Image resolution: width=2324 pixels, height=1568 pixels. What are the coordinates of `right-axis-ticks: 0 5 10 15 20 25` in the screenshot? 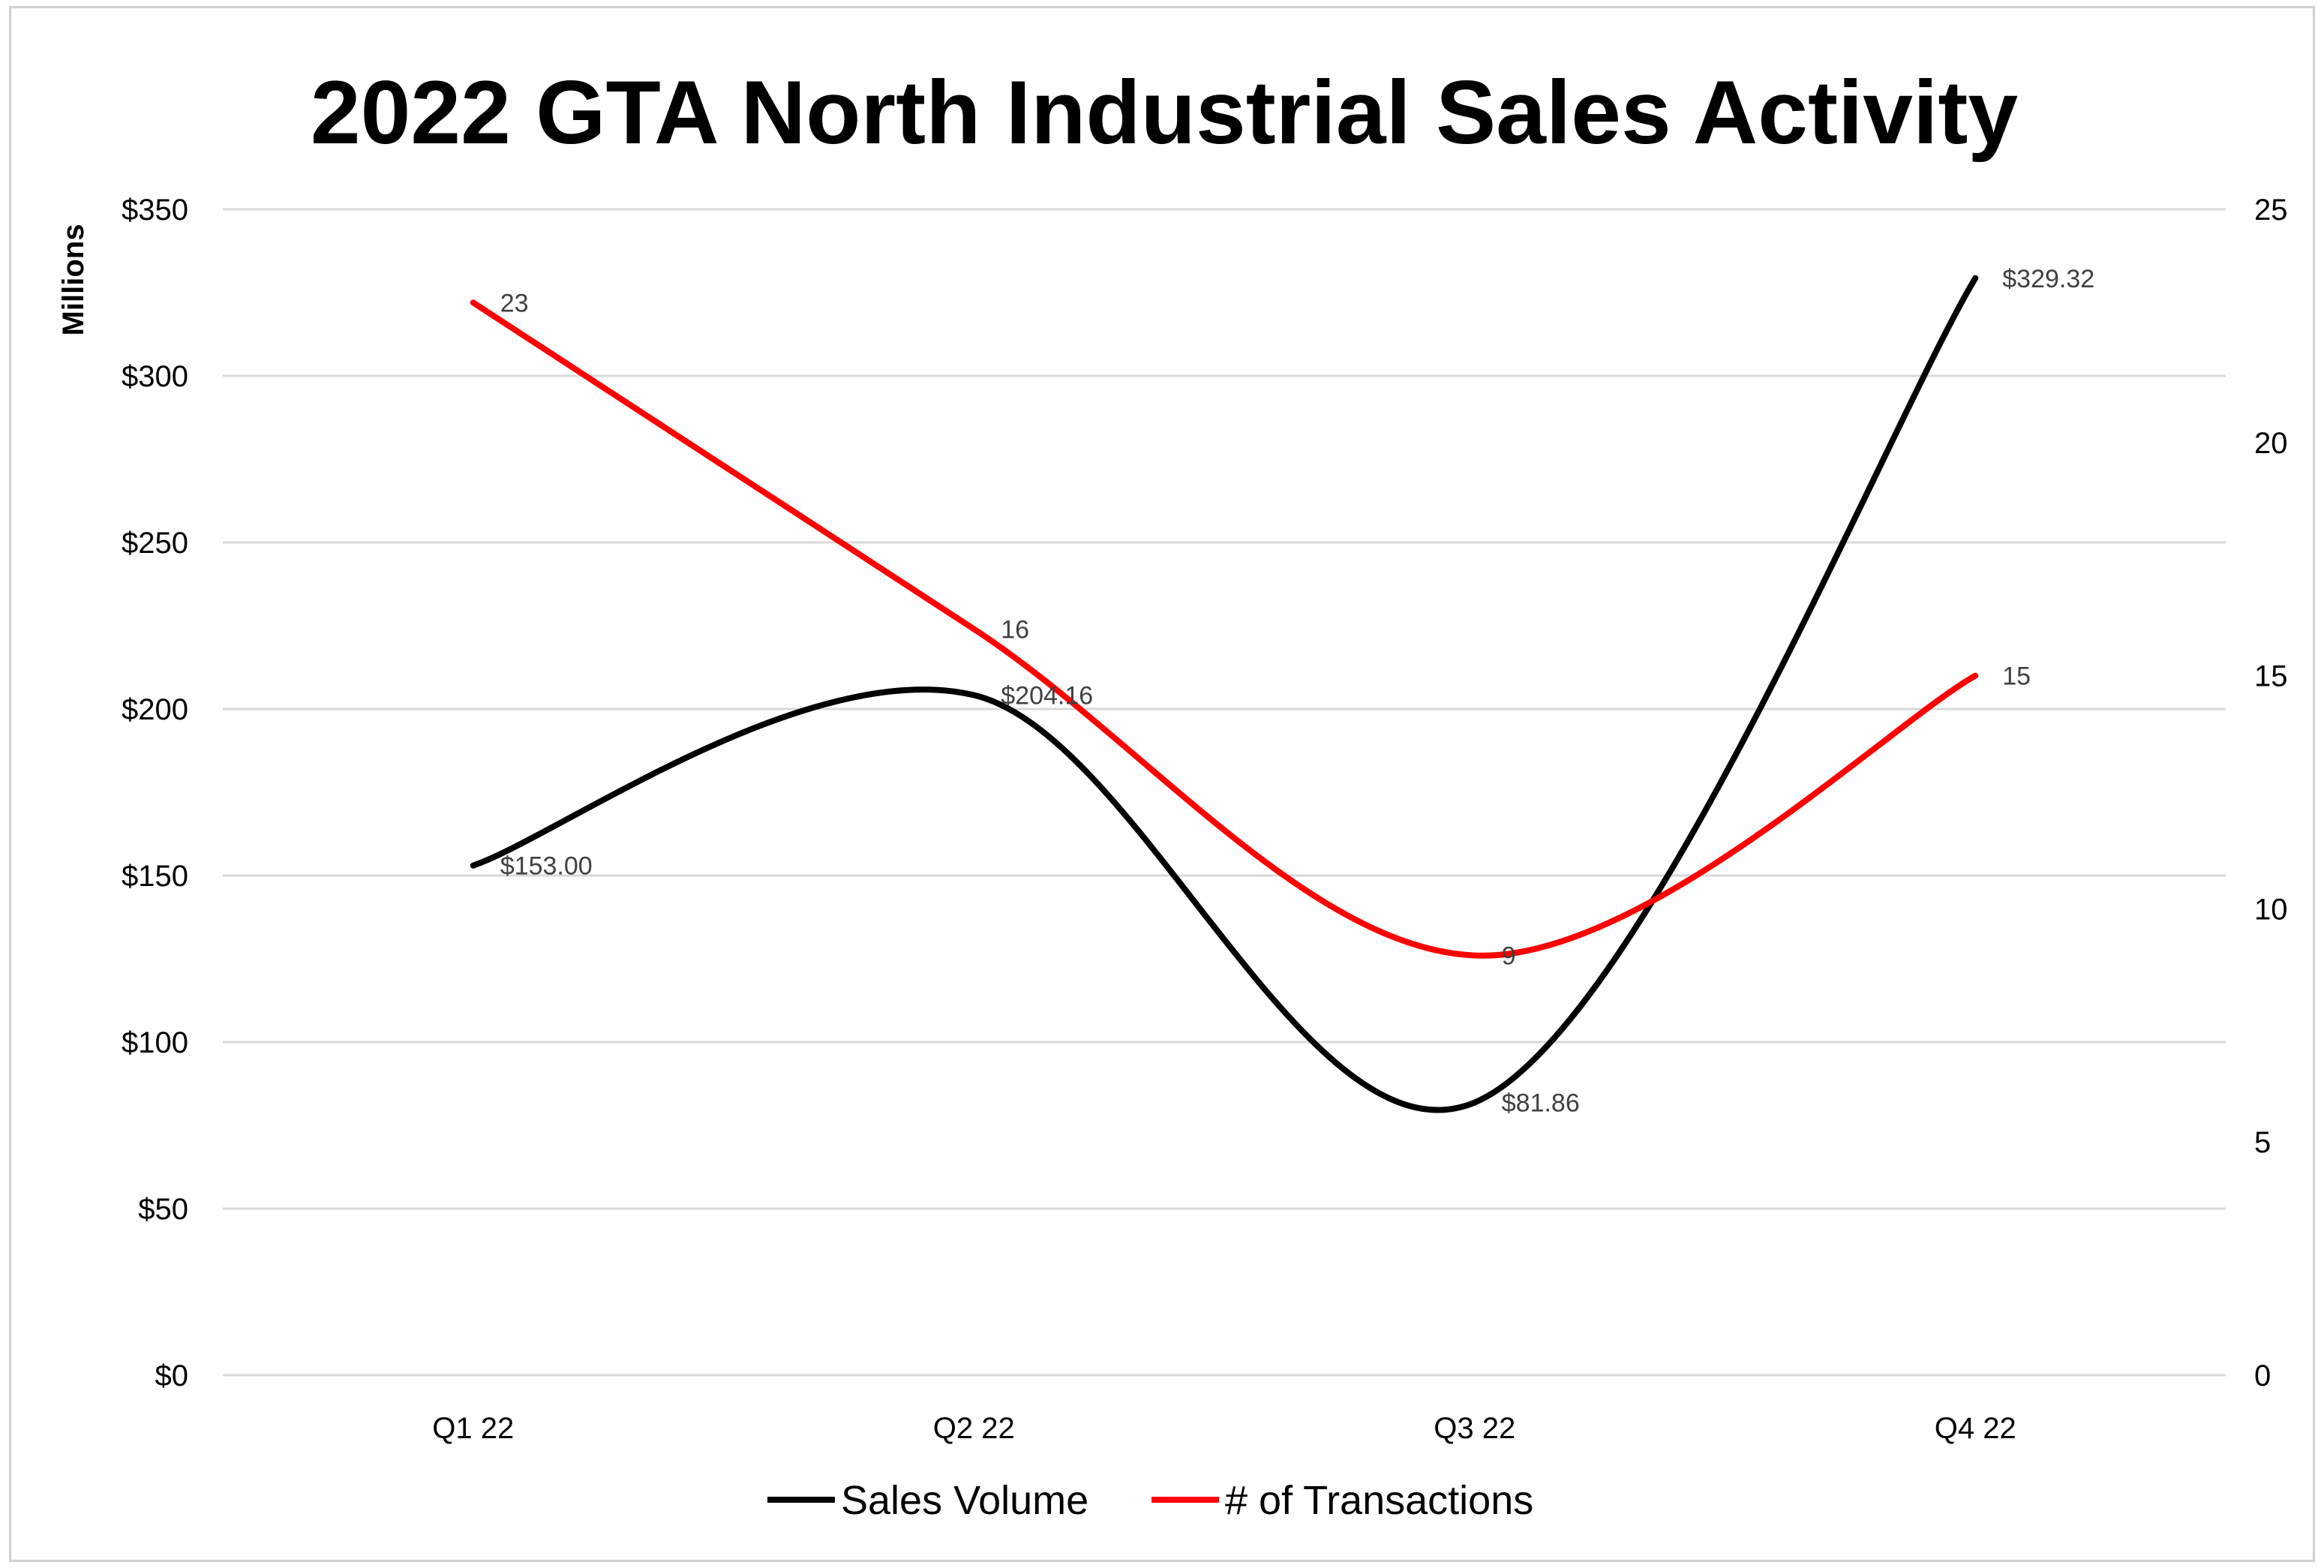 It's located at (2271, 793).